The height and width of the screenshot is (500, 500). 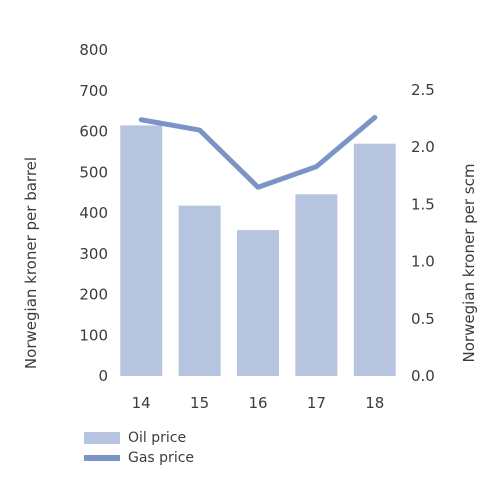 What do you see at coordinates (31, 263) in the screenshot?
I see `y-axis-left-label: Norwegian kroner per barrel` at bounding box center [31, 263].